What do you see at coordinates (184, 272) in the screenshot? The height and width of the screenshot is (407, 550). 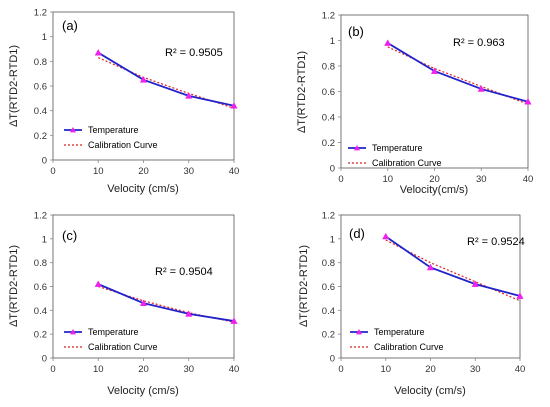 I see `r-squared-label: R² = 0.9504` at bounding box center [184, 272].